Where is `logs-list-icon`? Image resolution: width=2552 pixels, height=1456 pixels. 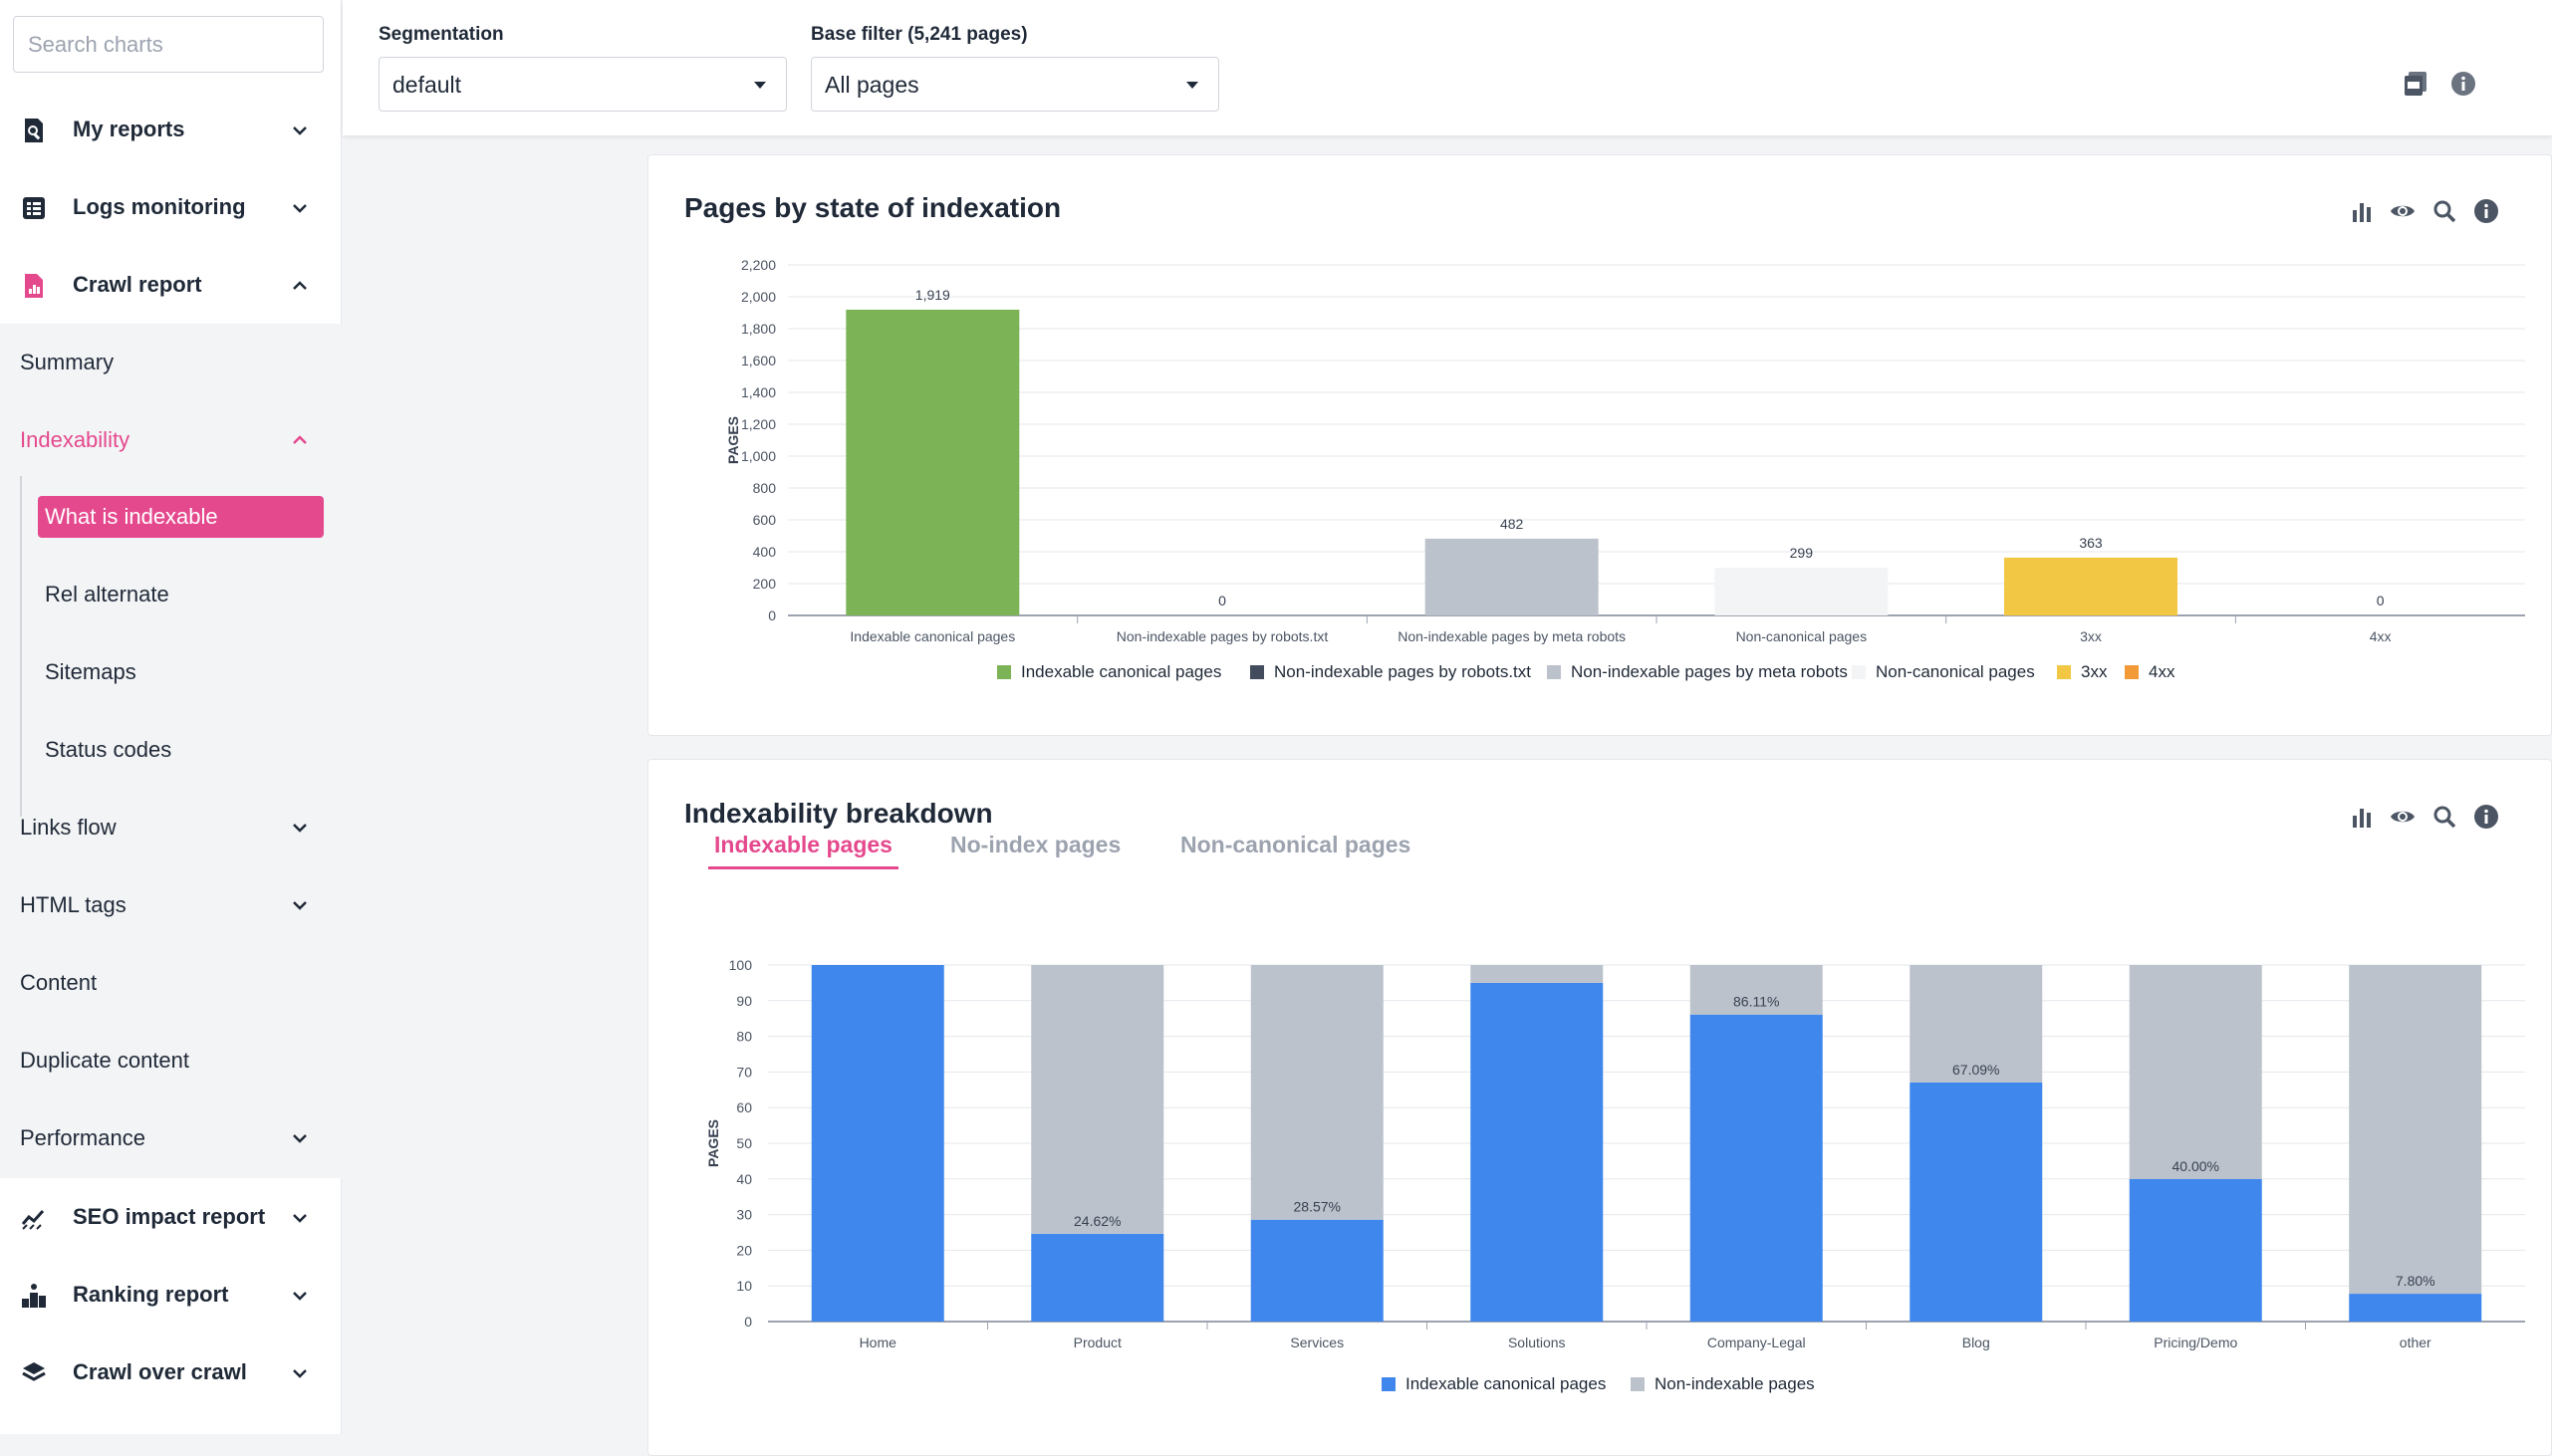
logs-list-icon is located at coordinates (34, 208).